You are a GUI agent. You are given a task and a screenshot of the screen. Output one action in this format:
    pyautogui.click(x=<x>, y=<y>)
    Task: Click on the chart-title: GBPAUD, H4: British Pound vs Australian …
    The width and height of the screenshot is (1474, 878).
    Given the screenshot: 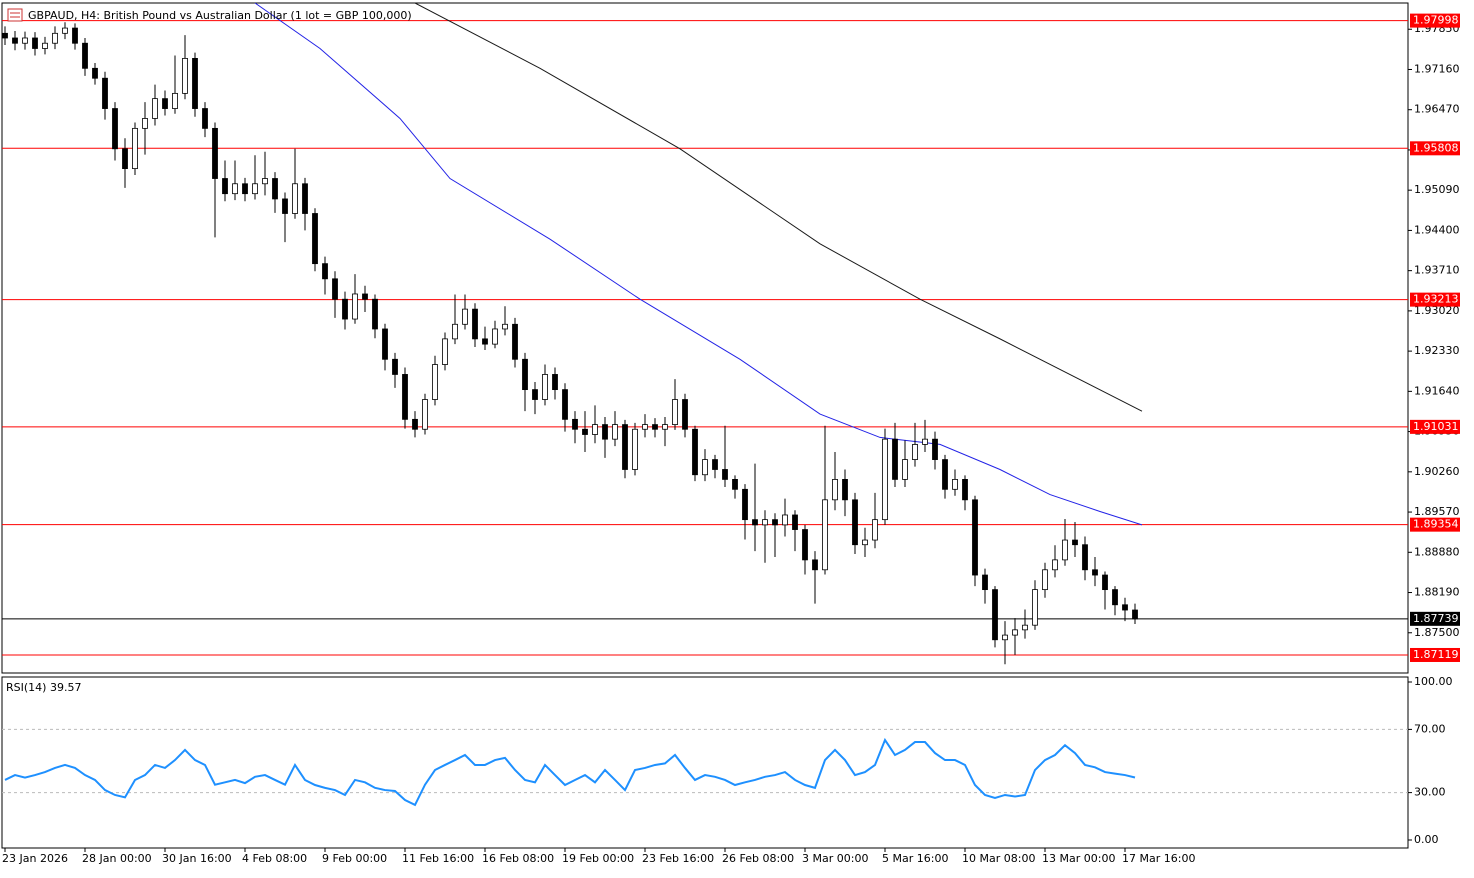 What is the action you would take?
    pyautogui.click(x=220, y=15)
    